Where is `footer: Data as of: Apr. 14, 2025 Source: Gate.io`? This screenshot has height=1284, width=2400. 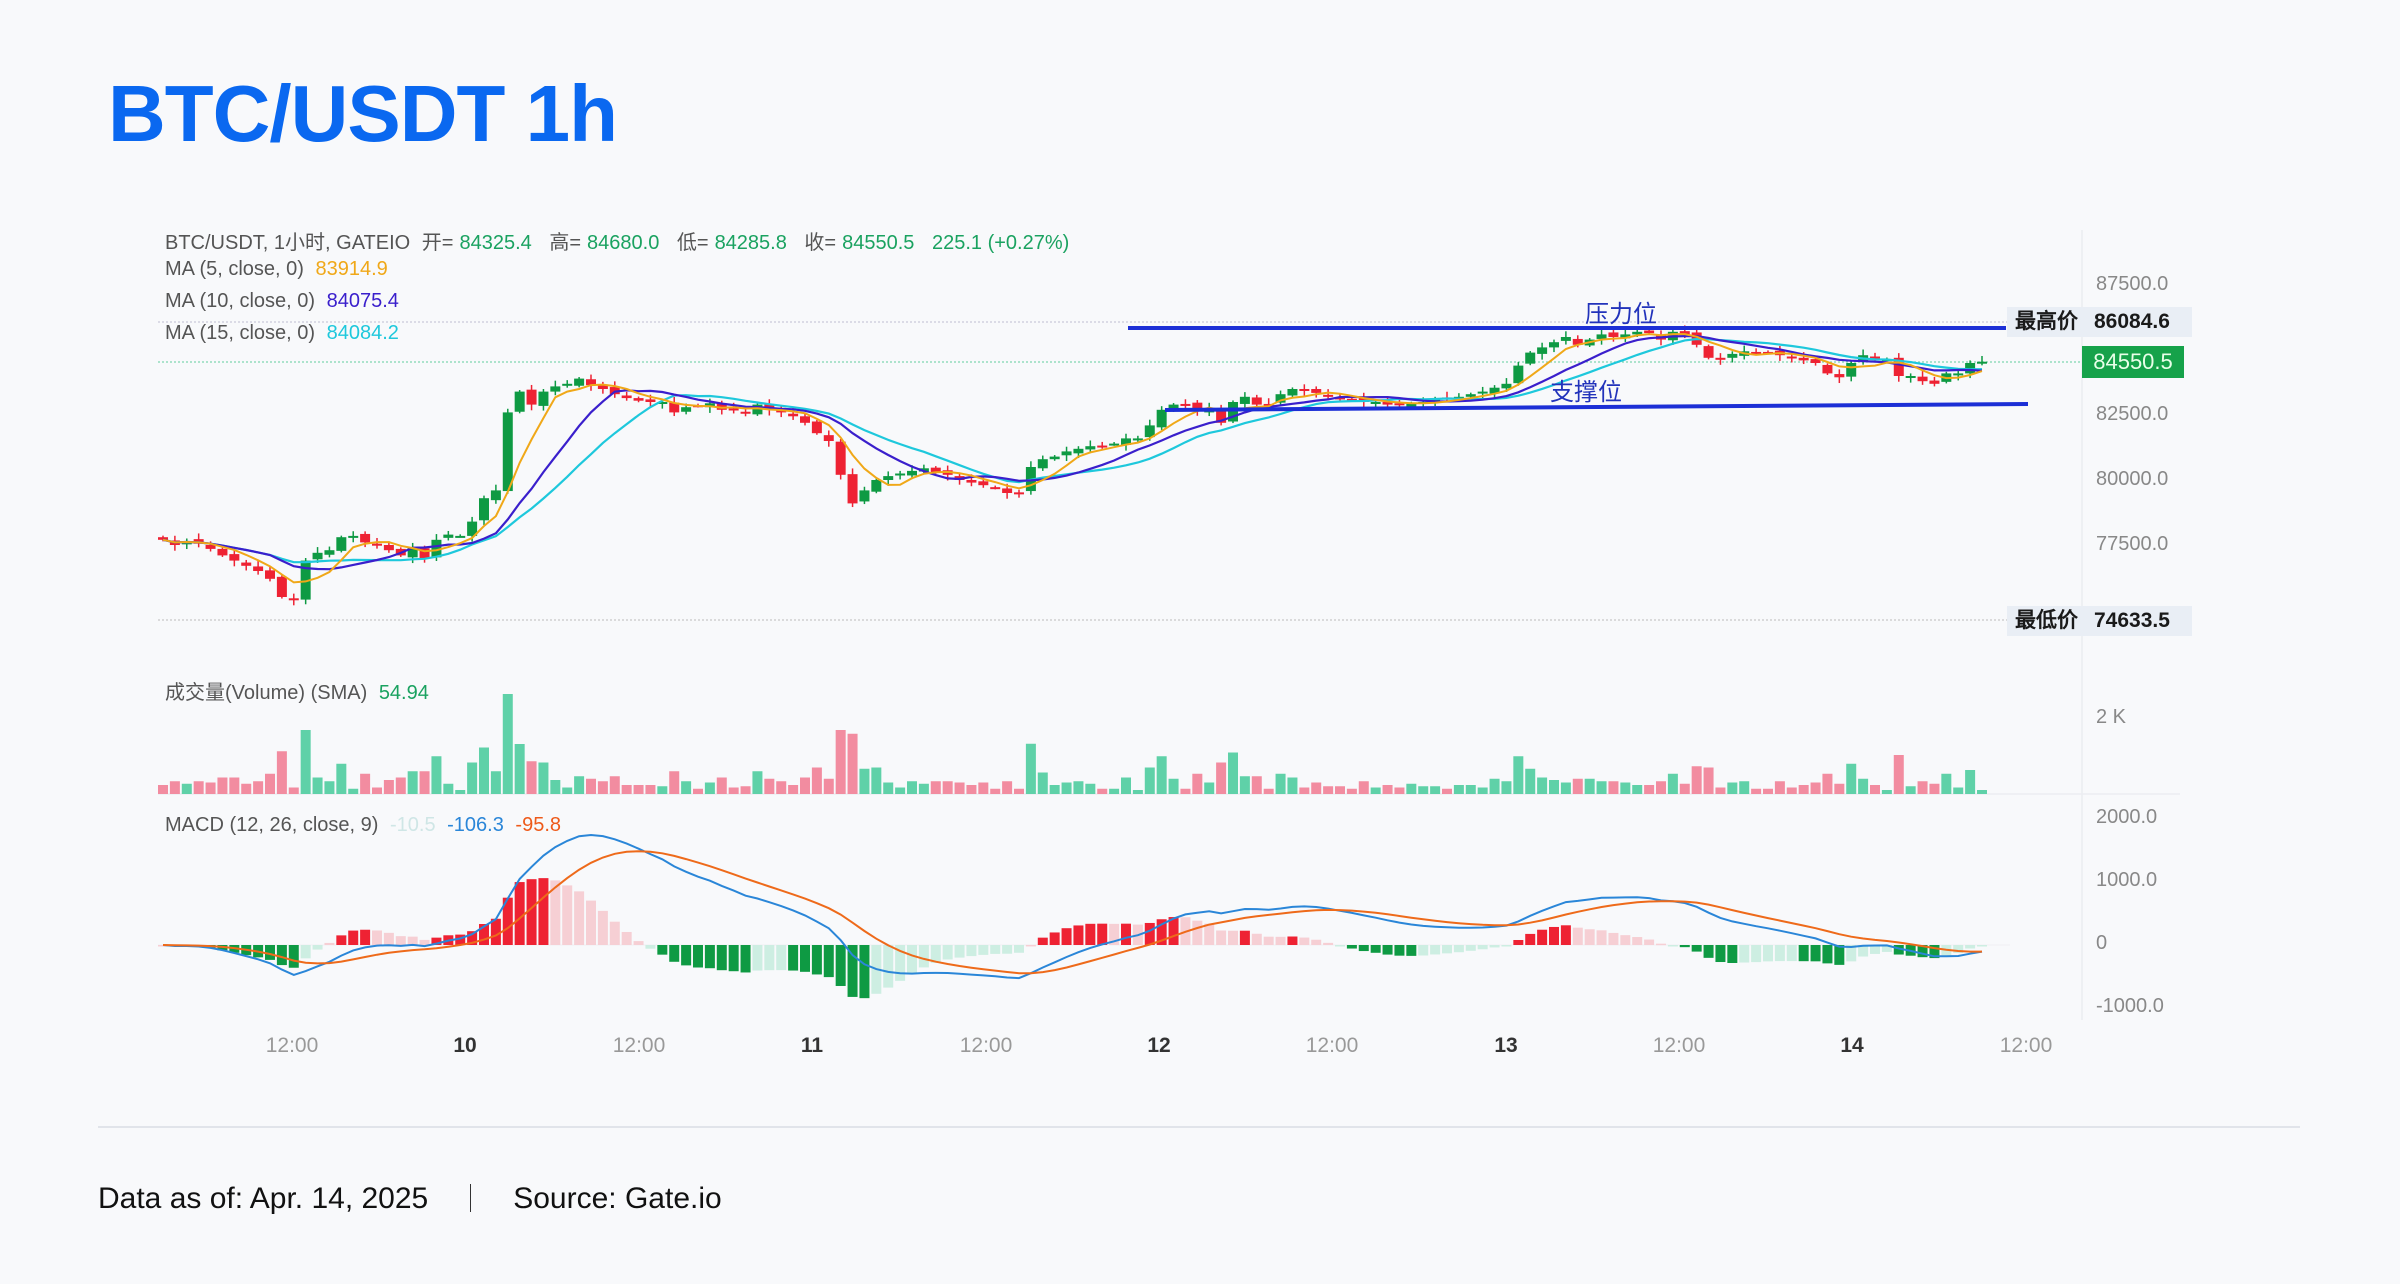 footer: Data as of: Apr. 14, 2025 Source: Gate.io is located at coordinates (410, 1199).